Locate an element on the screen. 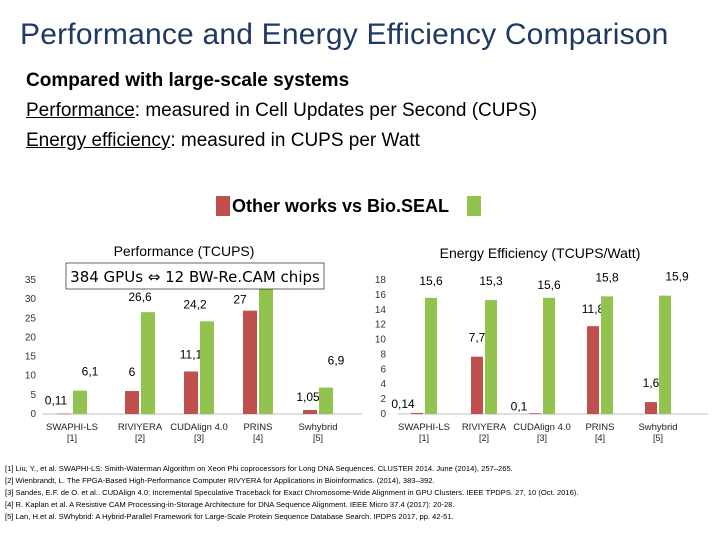 The image size is (720, 540). chart-1-ytick-label: 35 is located at coordinates (31, 280).